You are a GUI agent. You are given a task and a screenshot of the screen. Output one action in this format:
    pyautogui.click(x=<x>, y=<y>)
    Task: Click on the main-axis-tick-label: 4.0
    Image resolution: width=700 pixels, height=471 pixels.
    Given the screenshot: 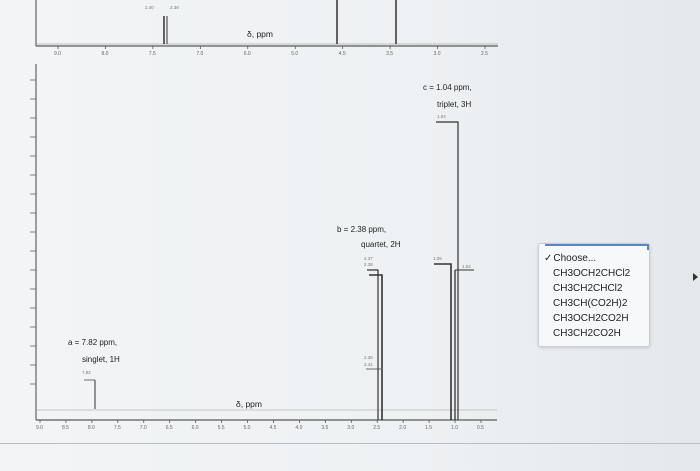 What is the action you would take?
    pyautogui.click(x=298, y=428)
    